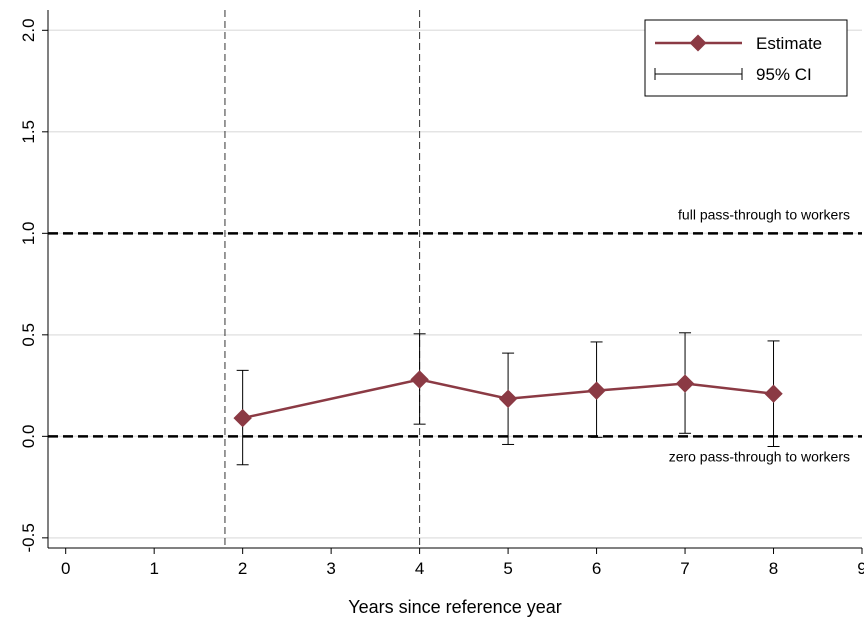 The height and width of the screenshot is (621, 864). Describe the element at coordinates (684, 568) in the screenshot. I see `x-tick-label: 7` at that location.